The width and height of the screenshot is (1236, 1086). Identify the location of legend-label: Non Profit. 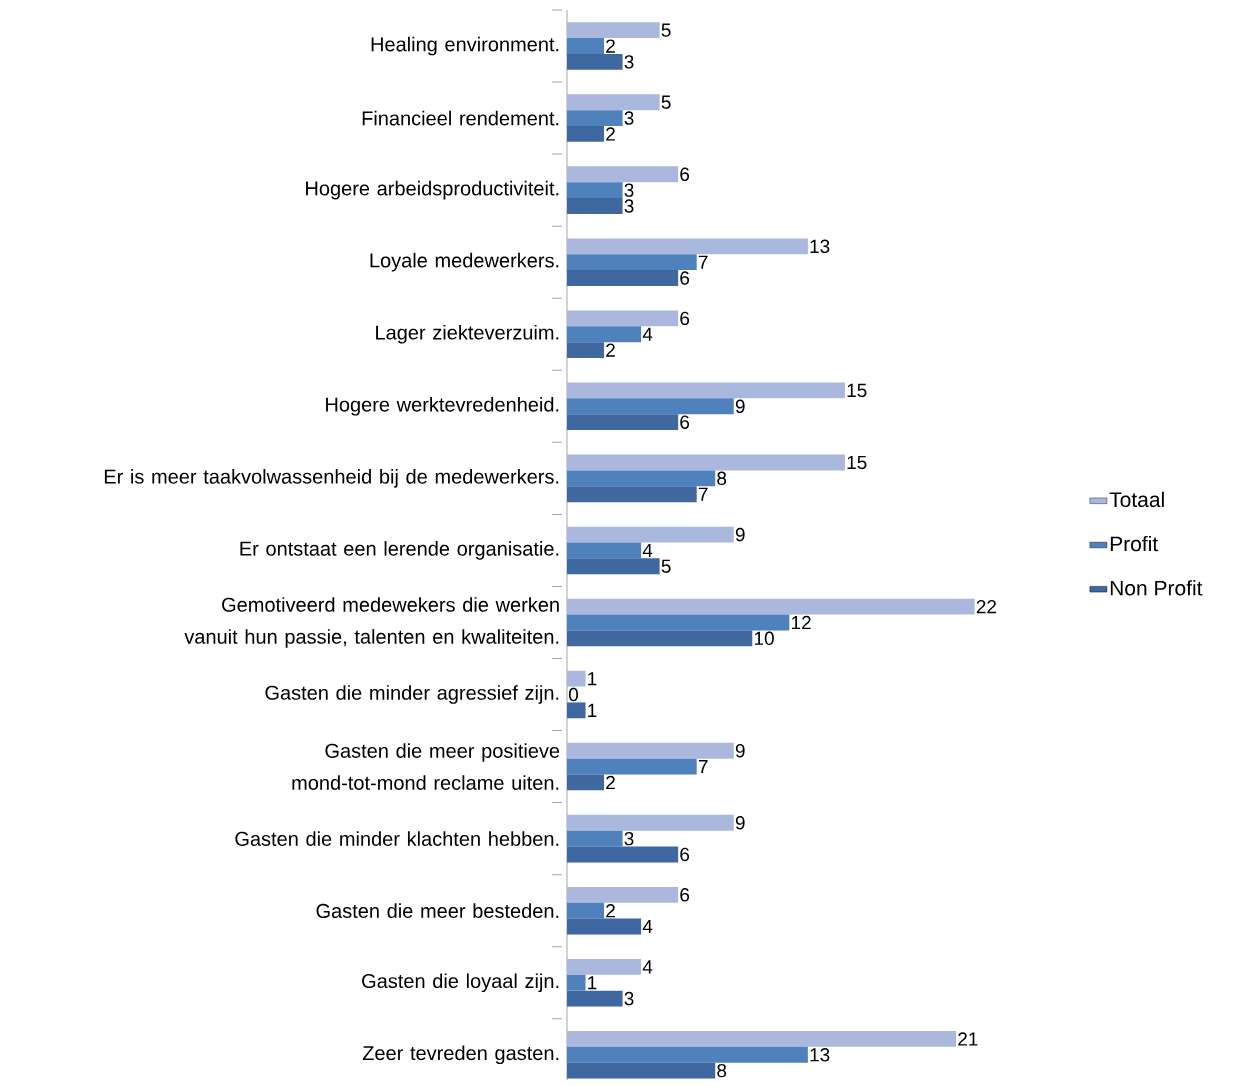
(1156, 588).